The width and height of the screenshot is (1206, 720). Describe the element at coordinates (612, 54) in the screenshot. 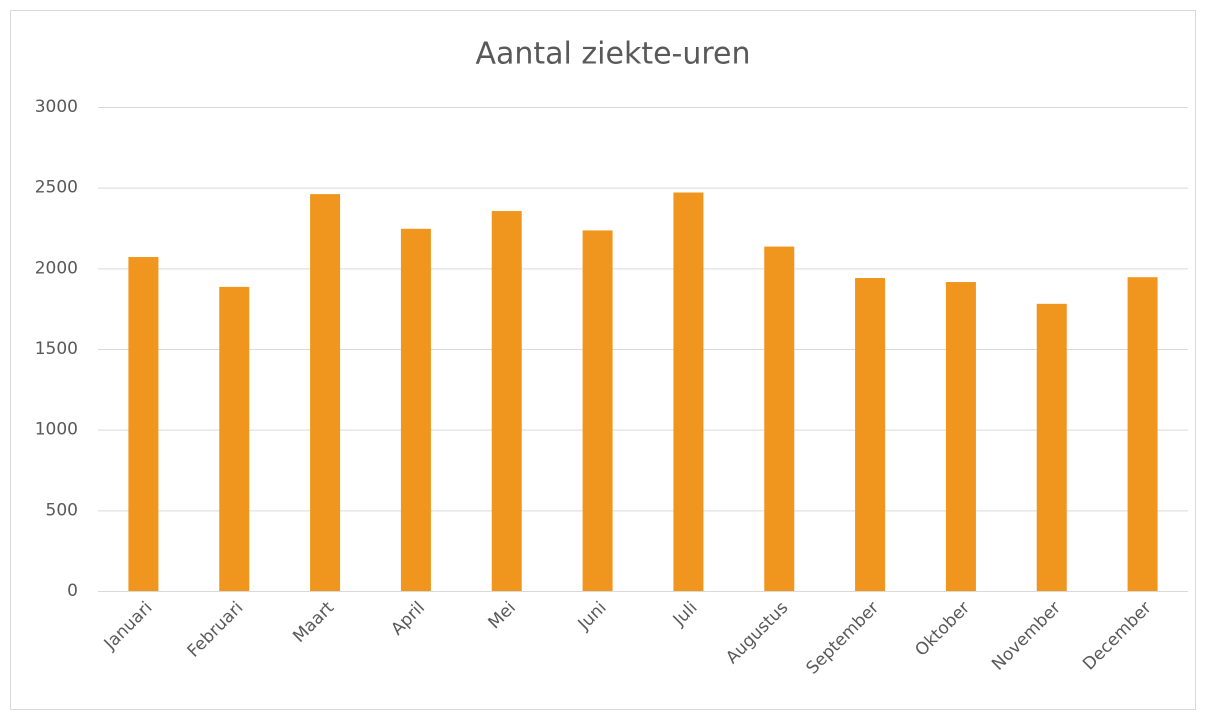

I see `chart-title: Aantal ziekte-uren` at that location.